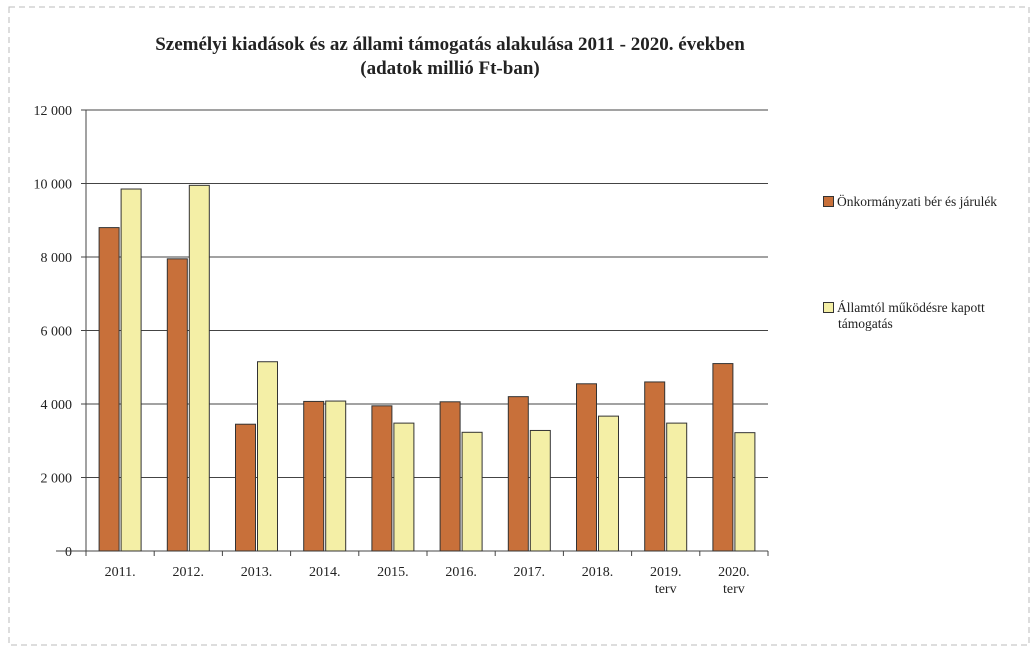 The width and height of the screenshot is (1036, 650). I want to click on legend-item-onkormanyzati: Önkormányzati bér és járulék, so click(910, 202).